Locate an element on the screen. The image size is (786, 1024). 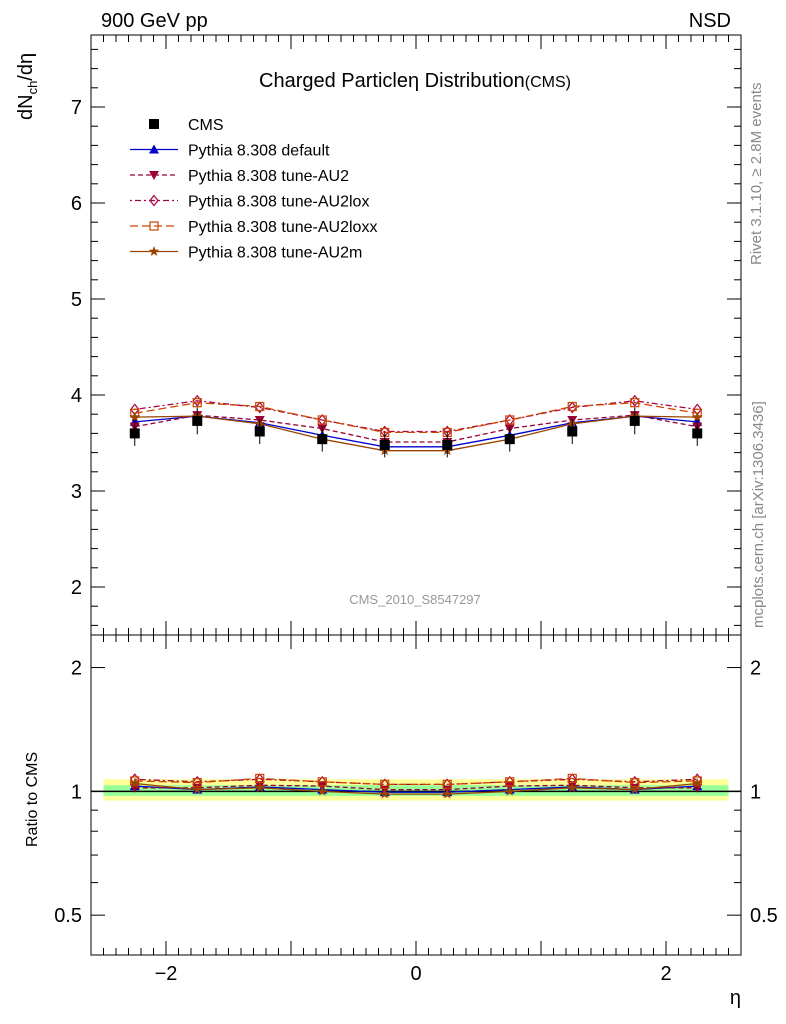
chart-title-greek: η is located at coordinates (413, 81).